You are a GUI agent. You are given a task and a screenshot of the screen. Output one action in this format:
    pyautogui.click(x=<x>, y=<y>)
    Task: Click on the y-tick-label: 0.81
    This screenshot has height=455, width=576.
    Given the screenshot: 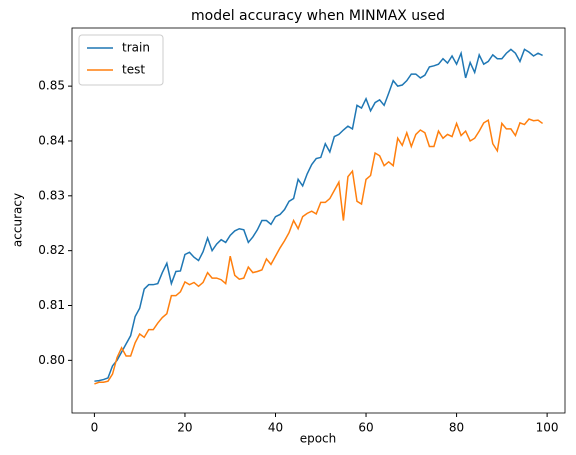 What is the action you would take?
    pyautogui.click(x=51, y=305)
    